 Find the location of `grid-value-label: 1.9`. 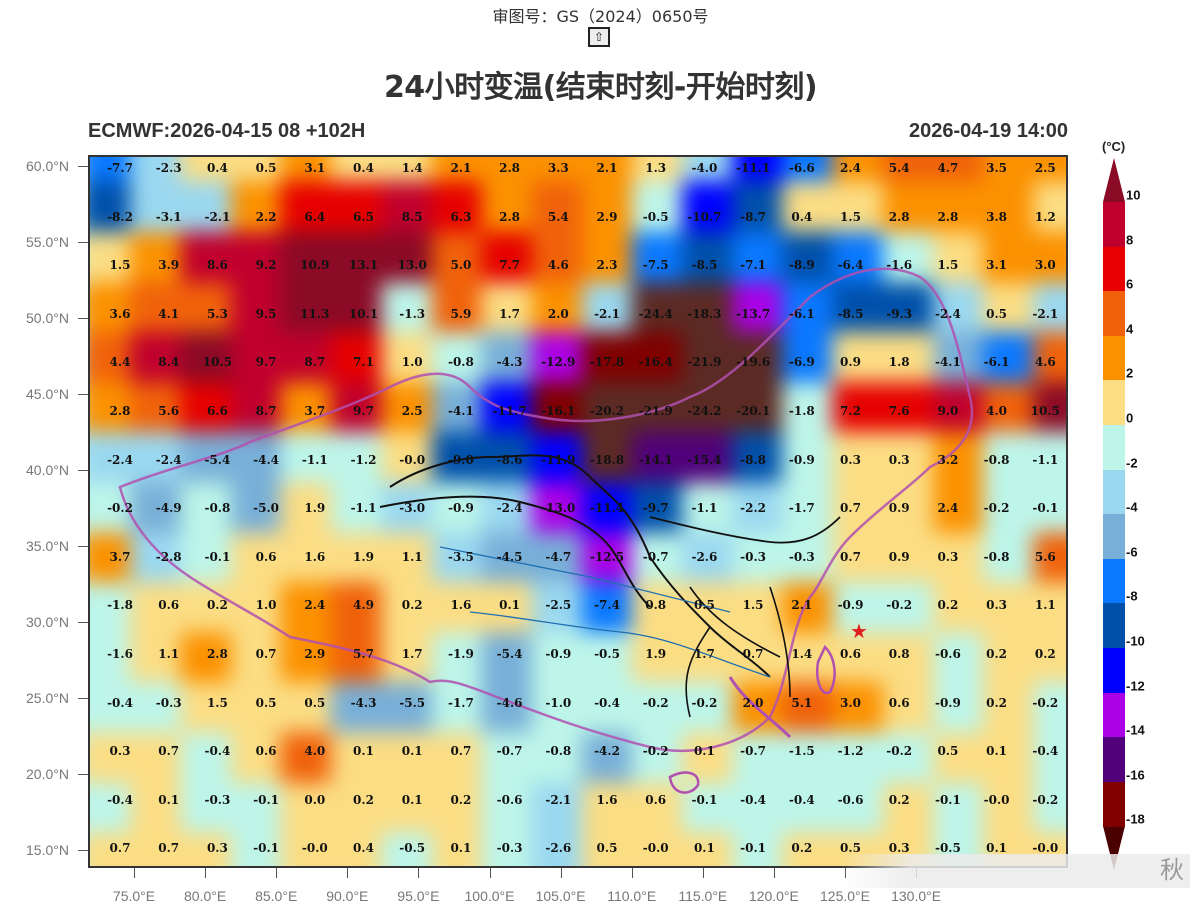

grid-value-label: 1.9 is located at coordinates (656, 654).